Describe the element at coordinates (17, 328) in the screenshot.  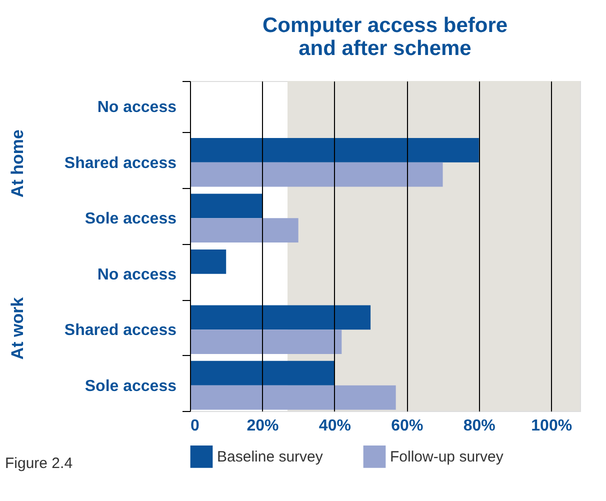
I see `text: At work` at that location.